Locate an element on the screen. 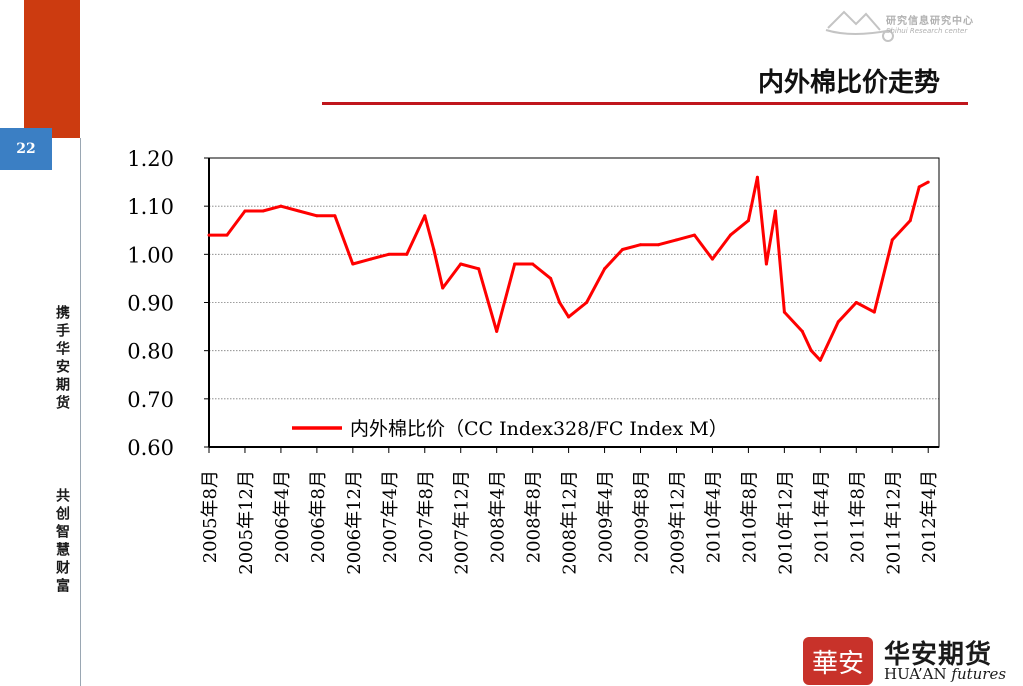 The height and width of the screenshot is (686, 1023). y-tick-label: 0.60 is located at coordinates (150, 448).